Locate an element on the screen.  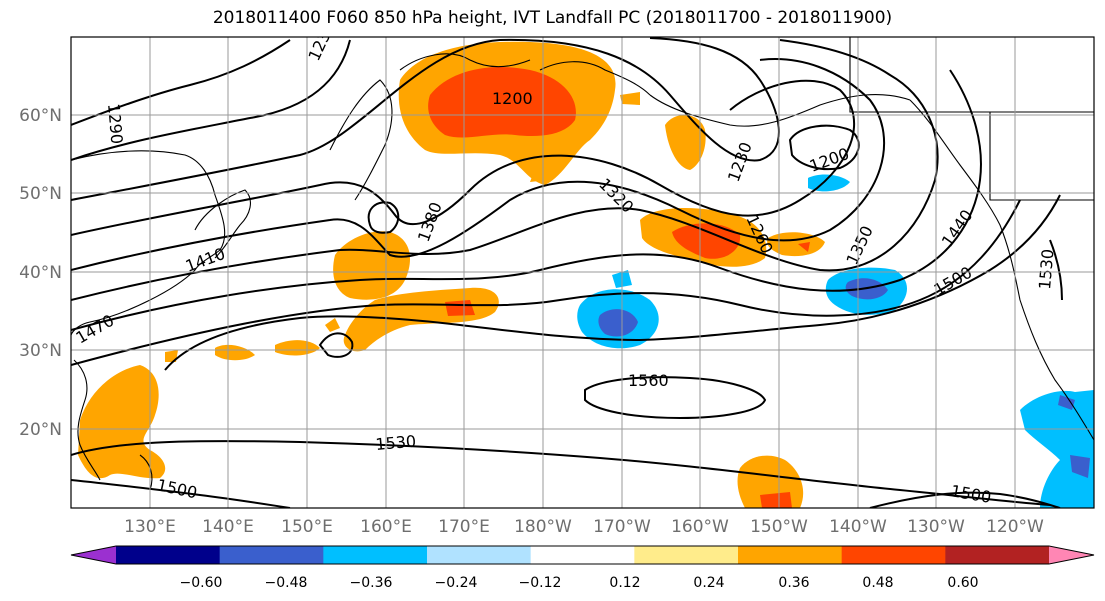
lat-label: 30°N is located at coordinates (40, 351).